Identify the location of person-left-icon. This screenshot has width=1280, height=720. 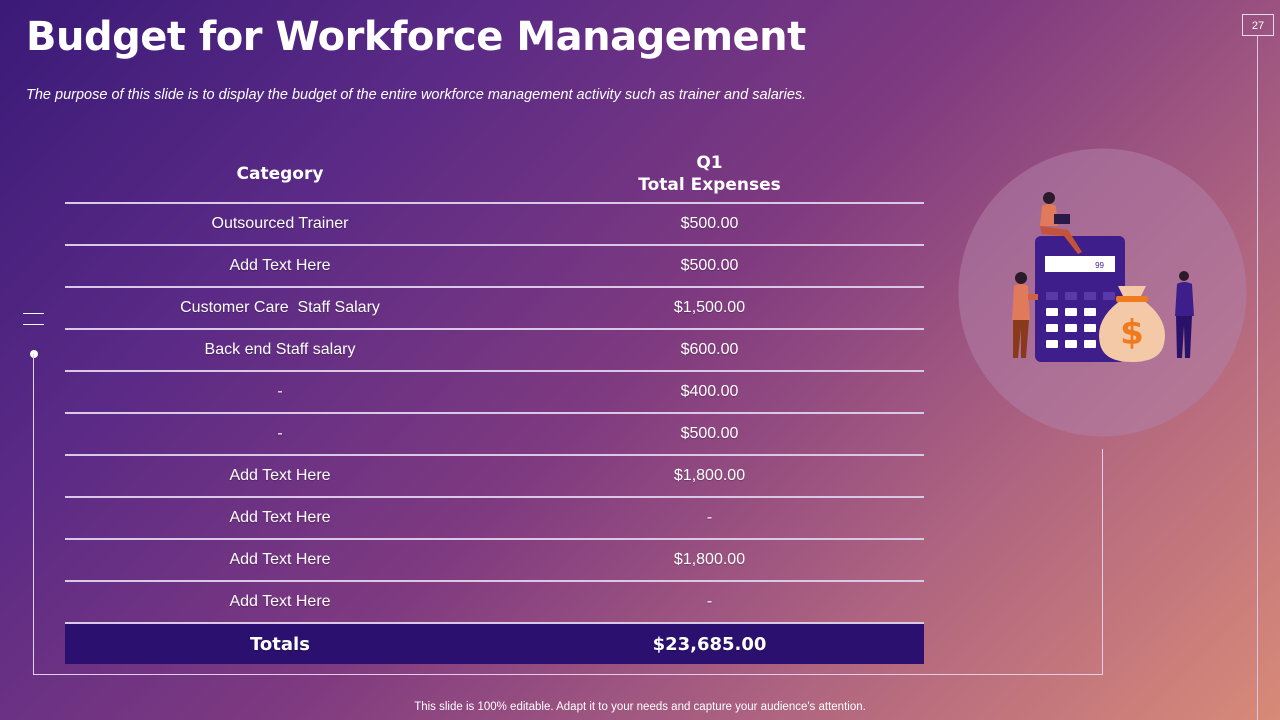
(1025, 315).